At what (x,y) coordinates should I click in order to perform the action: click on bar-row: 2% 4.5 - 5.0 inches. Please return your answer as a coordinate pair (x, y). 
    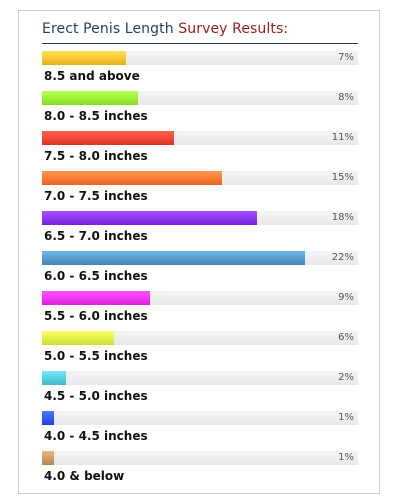
    Looking at the image, I should click on (200, 391).